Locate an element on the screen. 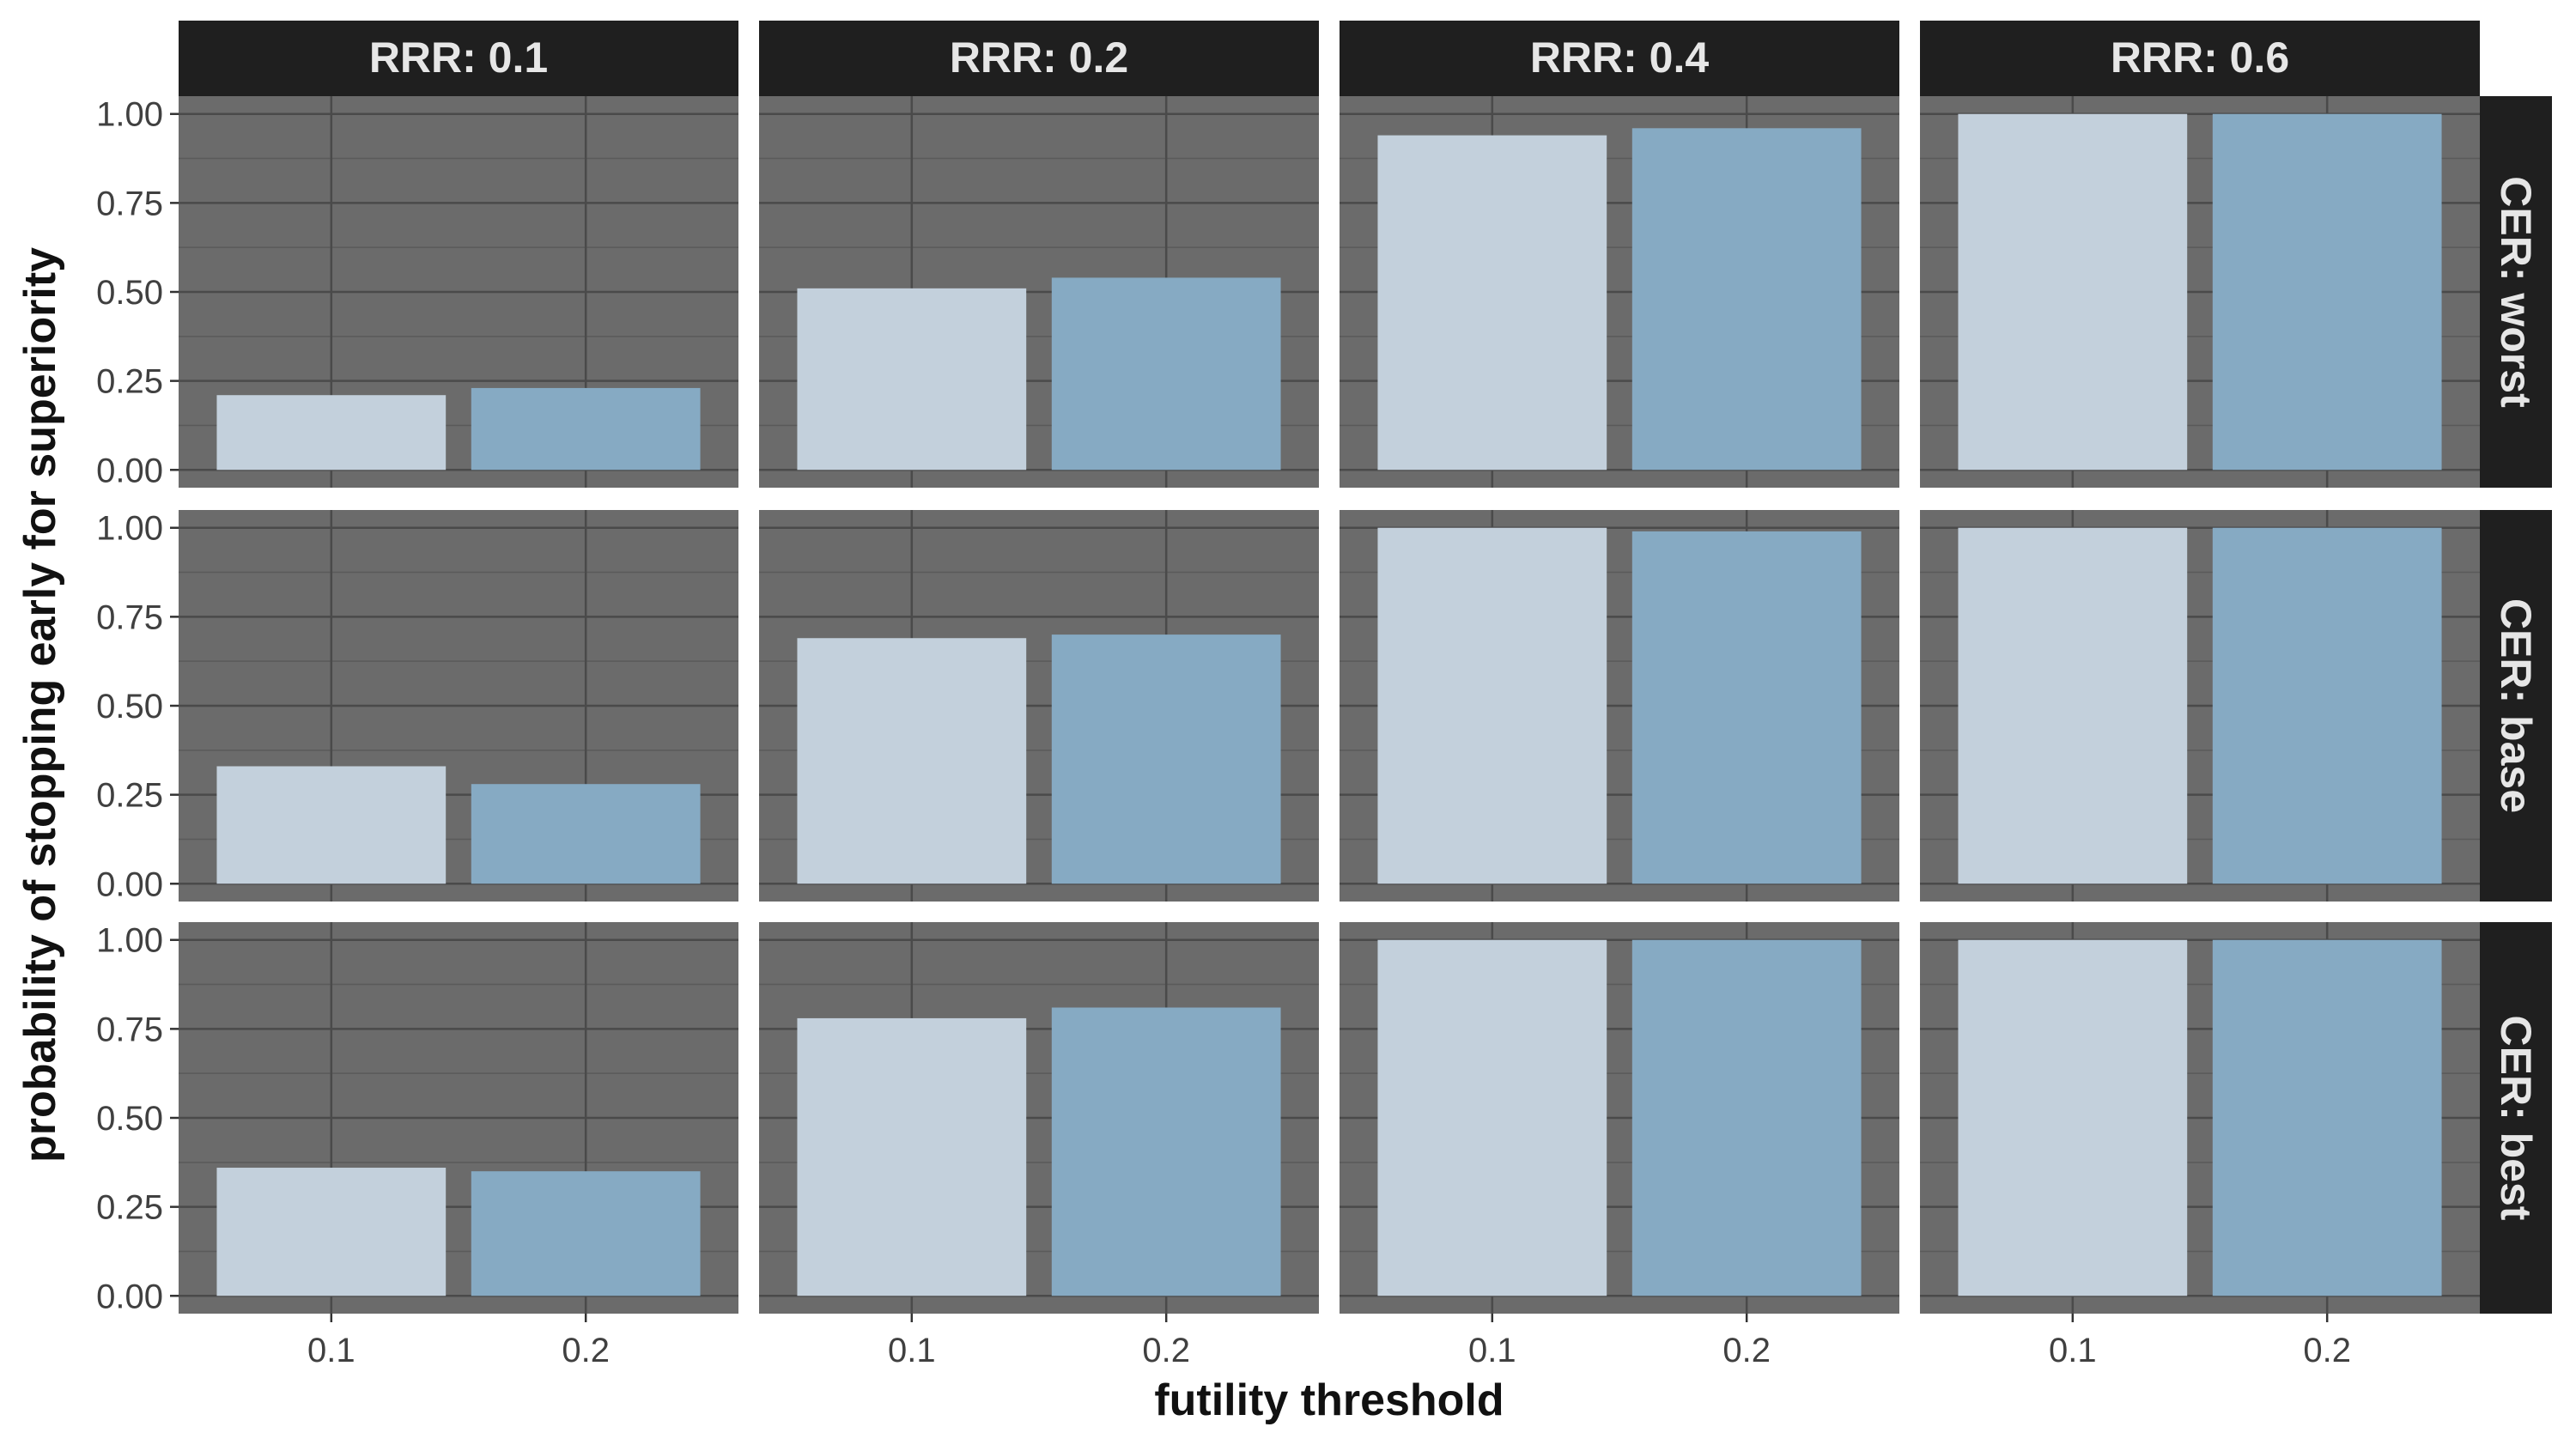 The image size is (2576, 1445). col-strip-label: RRR: 0.2 is located at coordinates (1039, 57).